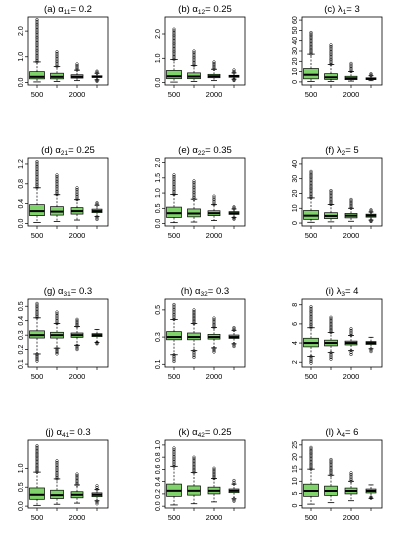 Image resolution: width=414 pixels, height=550 pixels. Describe the element at coordinates (63, 192) in the screenshot. I see `panel-4: (d) α21= 0.25 0.0 0.4 0.8 1.2 500 2000` at that location.